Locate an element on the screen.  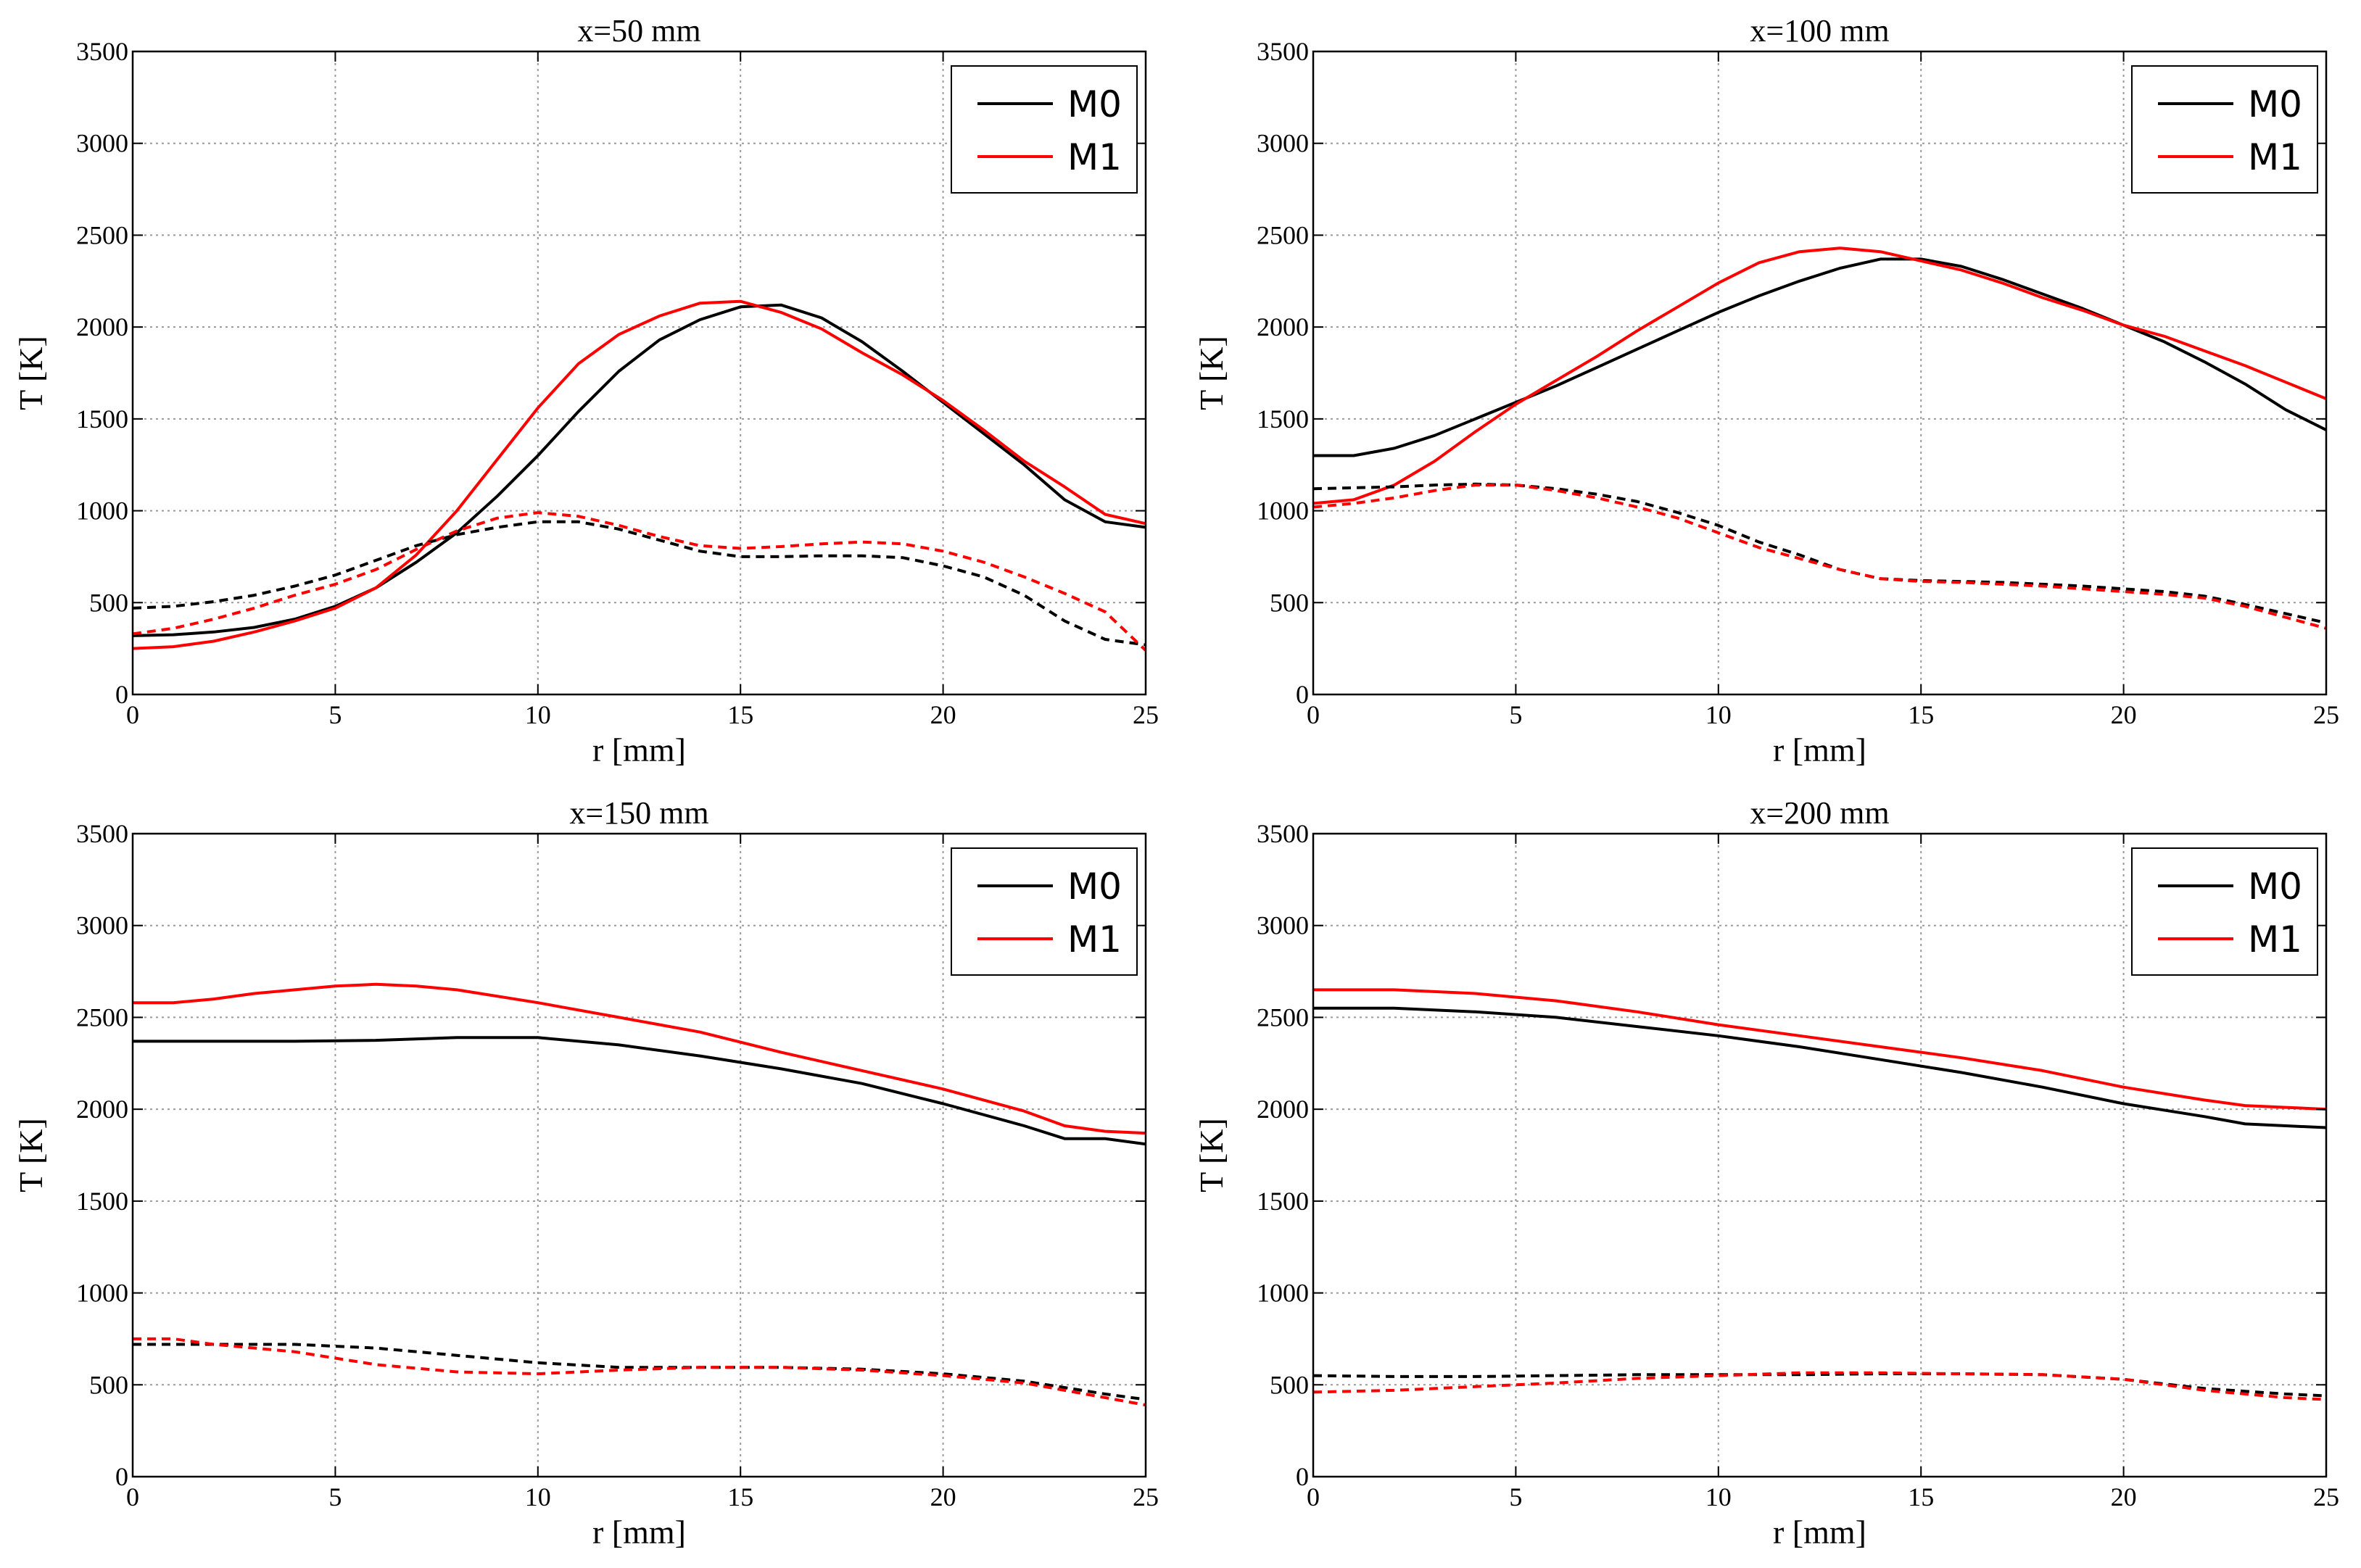
chart-title: x=200 mm is located at coordinates (1819, 813).